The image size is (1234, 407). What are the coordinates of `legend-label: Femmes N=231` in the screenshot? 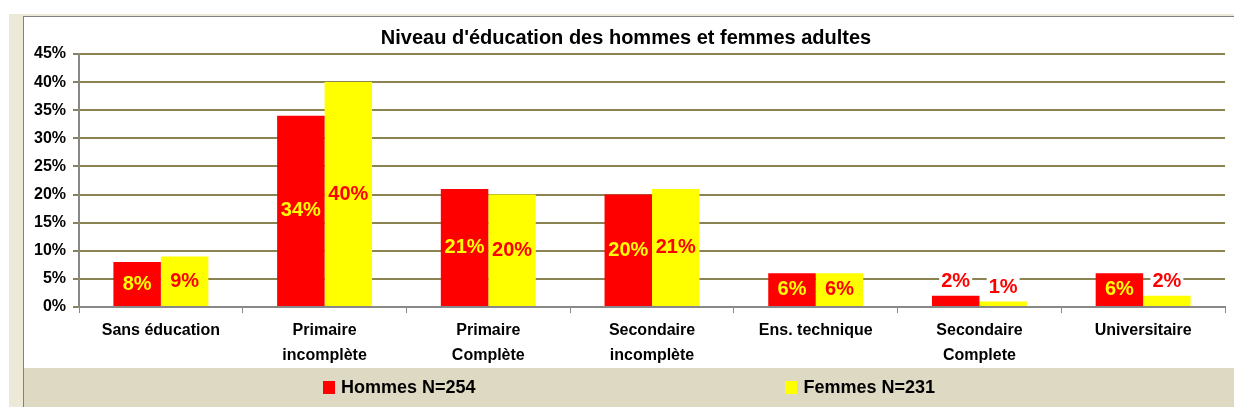 It's located at (869, 387).